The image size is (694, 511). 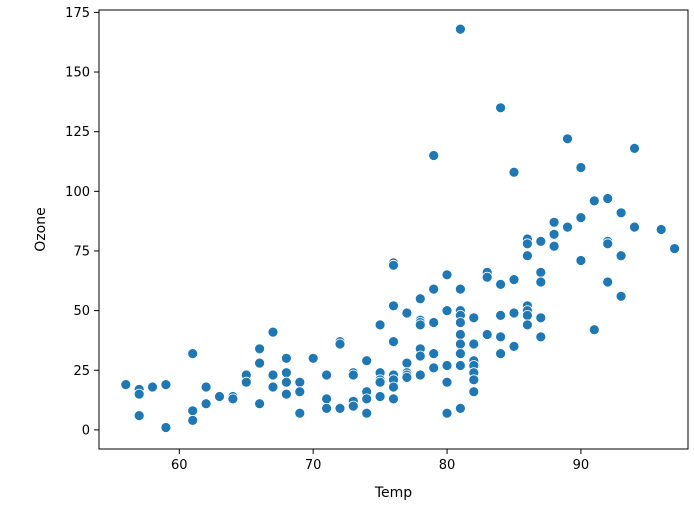 What do you see at coordinates (81, 311) in the screenshot?
I see `y-tick-label: 50` at bounding box center [81, 311].